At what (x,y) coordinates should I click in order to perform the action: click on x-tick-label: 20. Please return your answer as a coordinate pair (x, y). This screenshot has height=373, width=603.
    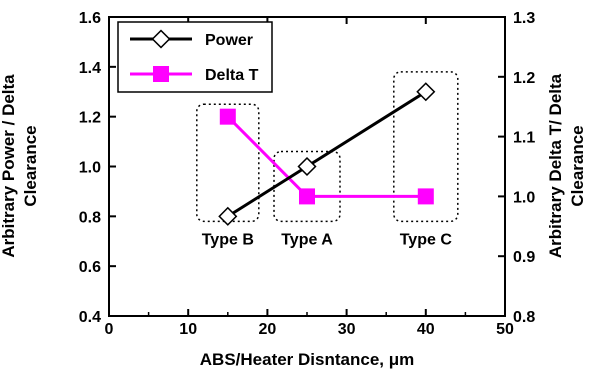
    Looking at the image, I should click on (268, 329).